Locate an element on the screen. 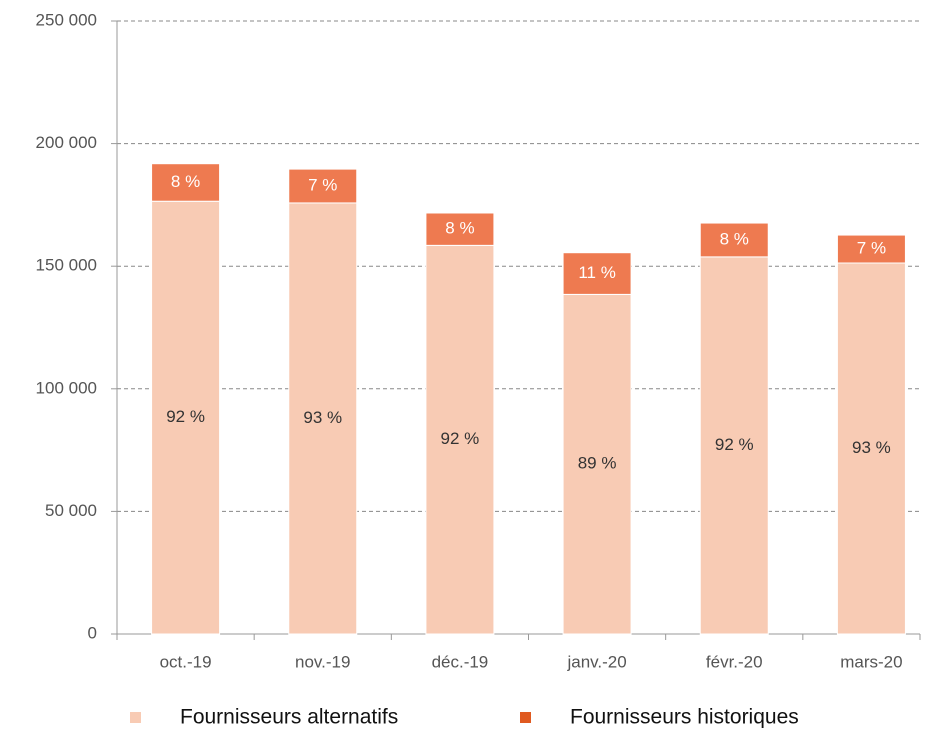 The width and height of the screenshot is (928, 730). y-tick-label: 50 000 is located at coordinates (71, 510).